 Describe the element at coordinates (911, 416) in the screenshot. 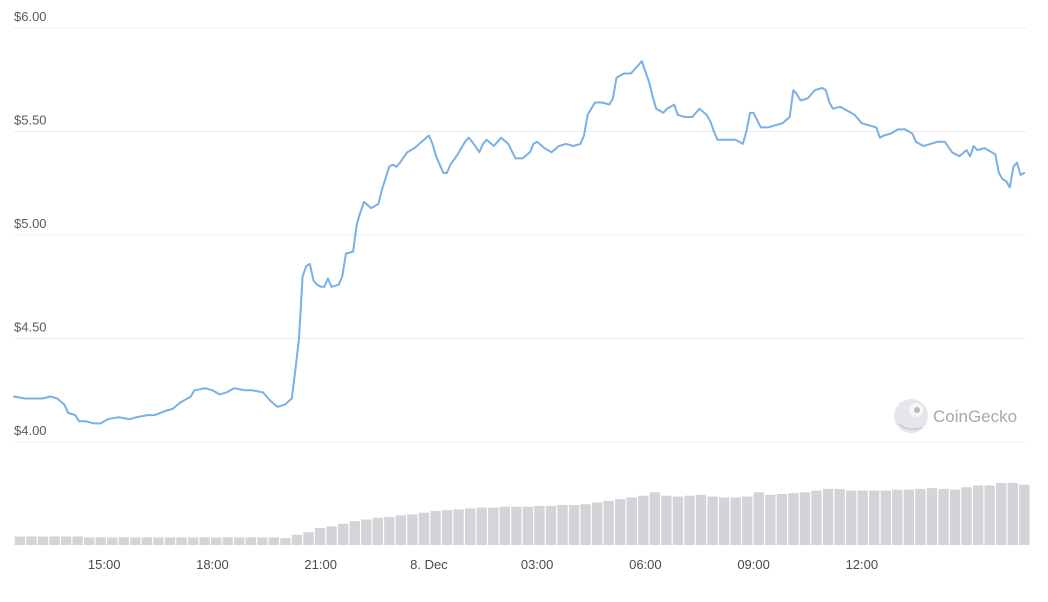

I see `gecko-logo-icon` at that location.